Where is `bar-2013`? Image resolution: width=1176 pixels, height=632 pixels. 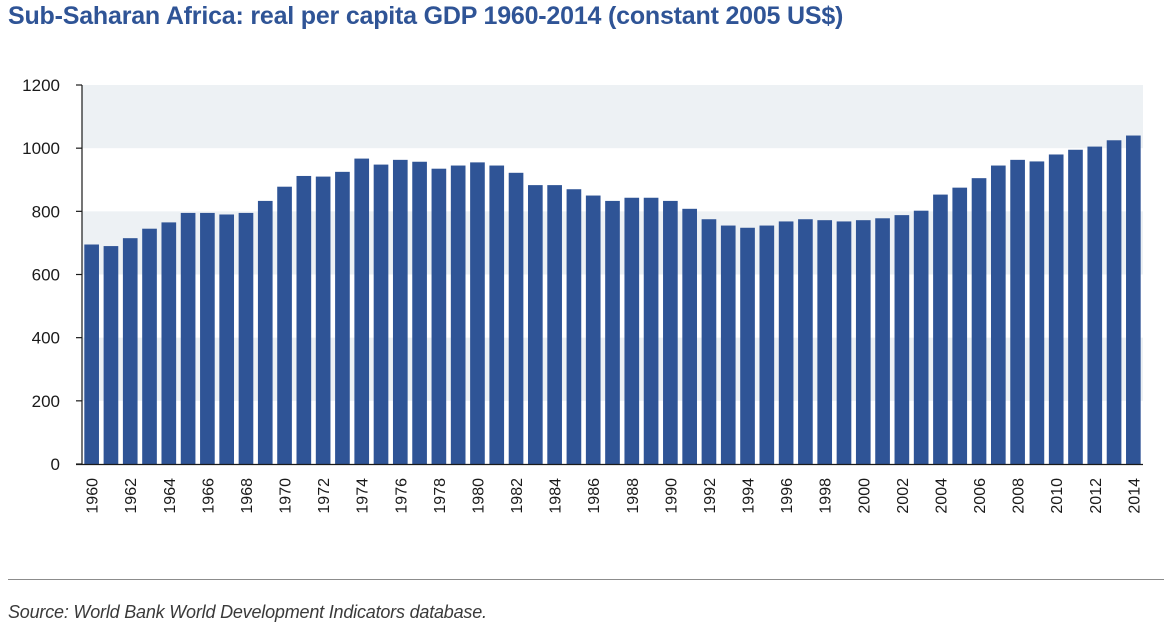 bar-2013 is located at coordinates (1114, 302).